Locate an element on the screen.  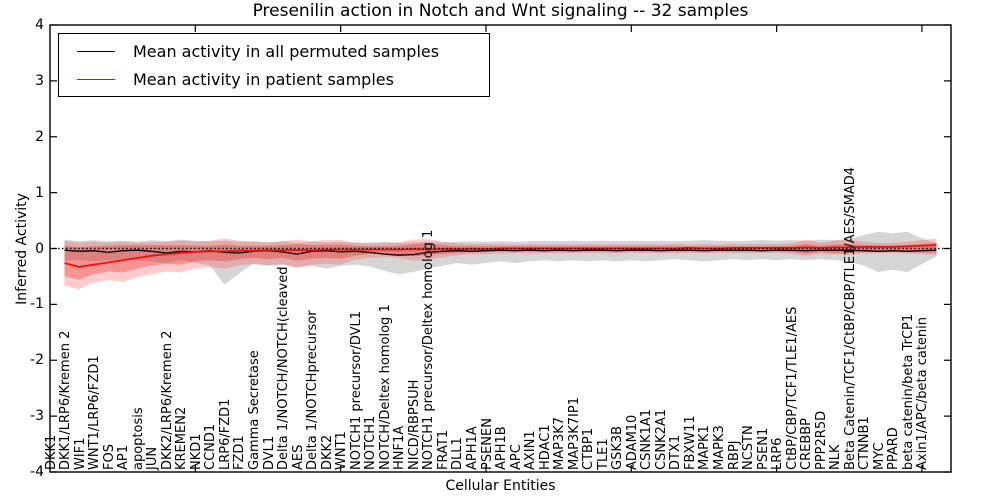
x-category-label: AXIN1 is located at coordinates (531, 450).